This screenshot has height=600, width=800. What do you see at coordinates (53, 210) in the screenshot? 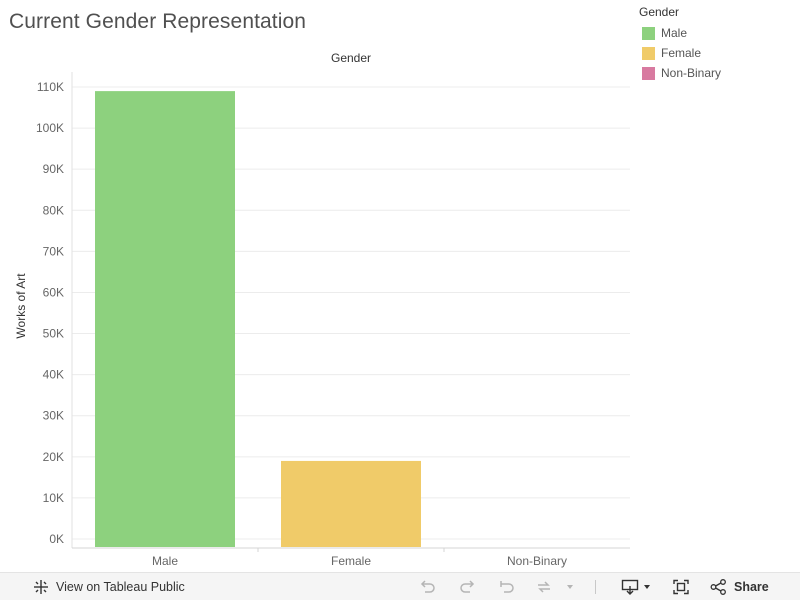
I see `y-tick-label: 80K` at bounding box center [53, 210].